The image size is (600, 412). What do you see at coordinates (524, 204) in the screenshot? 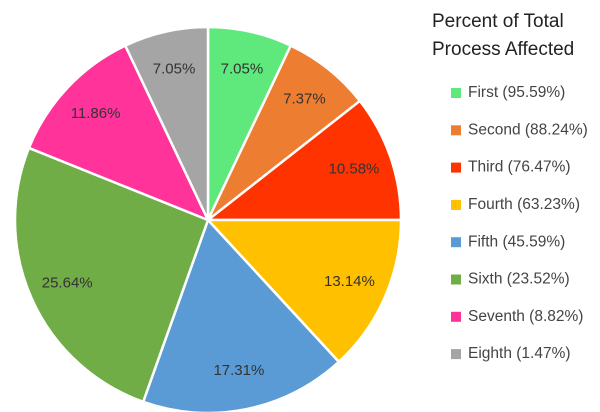
I see `legend-label: Fourth (63.23%)` at bounding box center [524, 204].